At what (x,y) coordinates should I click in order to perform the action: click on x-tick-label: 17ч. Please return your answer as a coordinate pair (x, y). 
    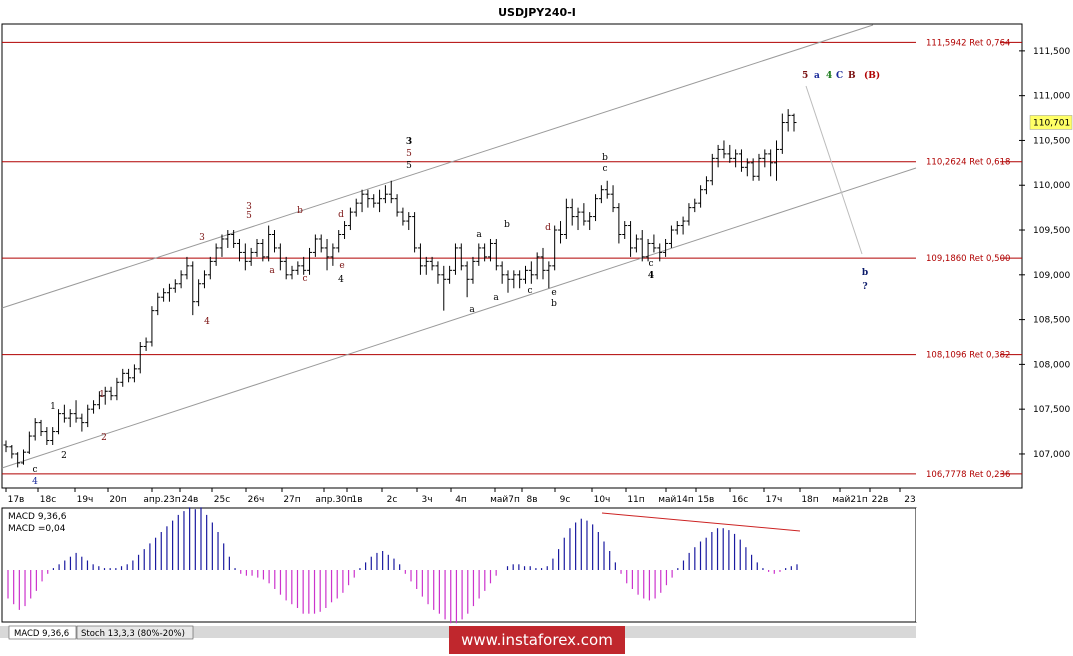
    Looking at the image, I should click on (774, 500).